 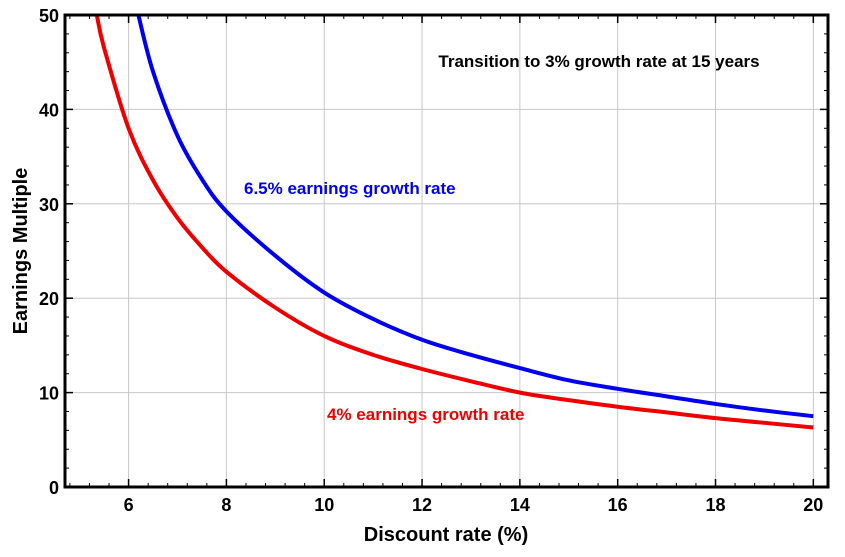 I want to click on annotation-red-series: 4% earnings growth rate, so click(x=425, y=414).